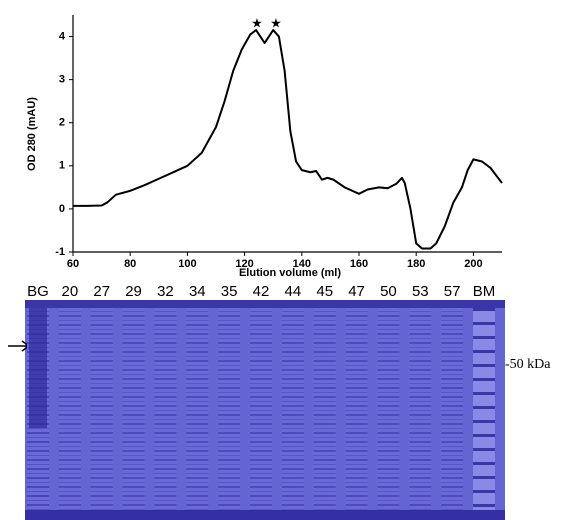 This screenshot has height=520, width=561. Describe the element at coordinates (73, 264) in the screenshot. I see `x-tick-label: 60` at that location.